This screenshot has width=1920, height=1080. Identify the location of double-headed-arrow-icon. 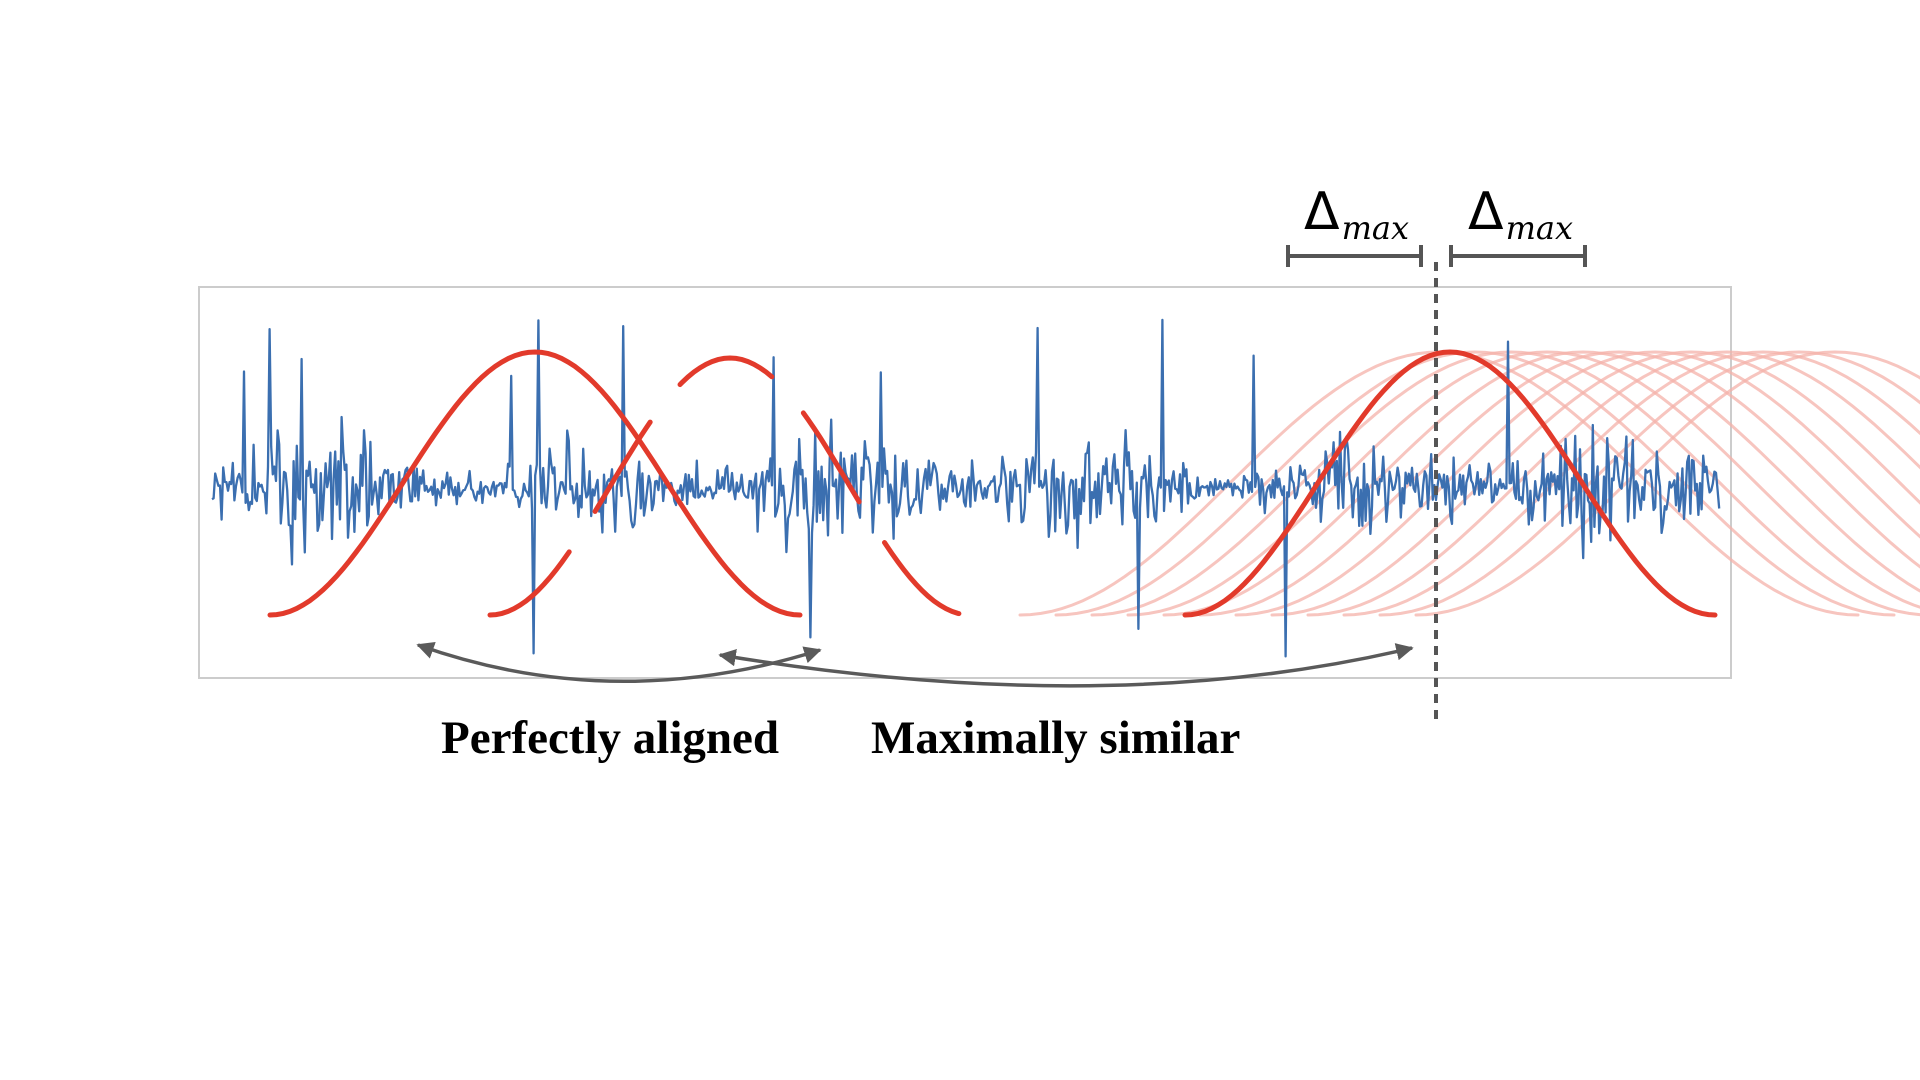
(1066, 665).